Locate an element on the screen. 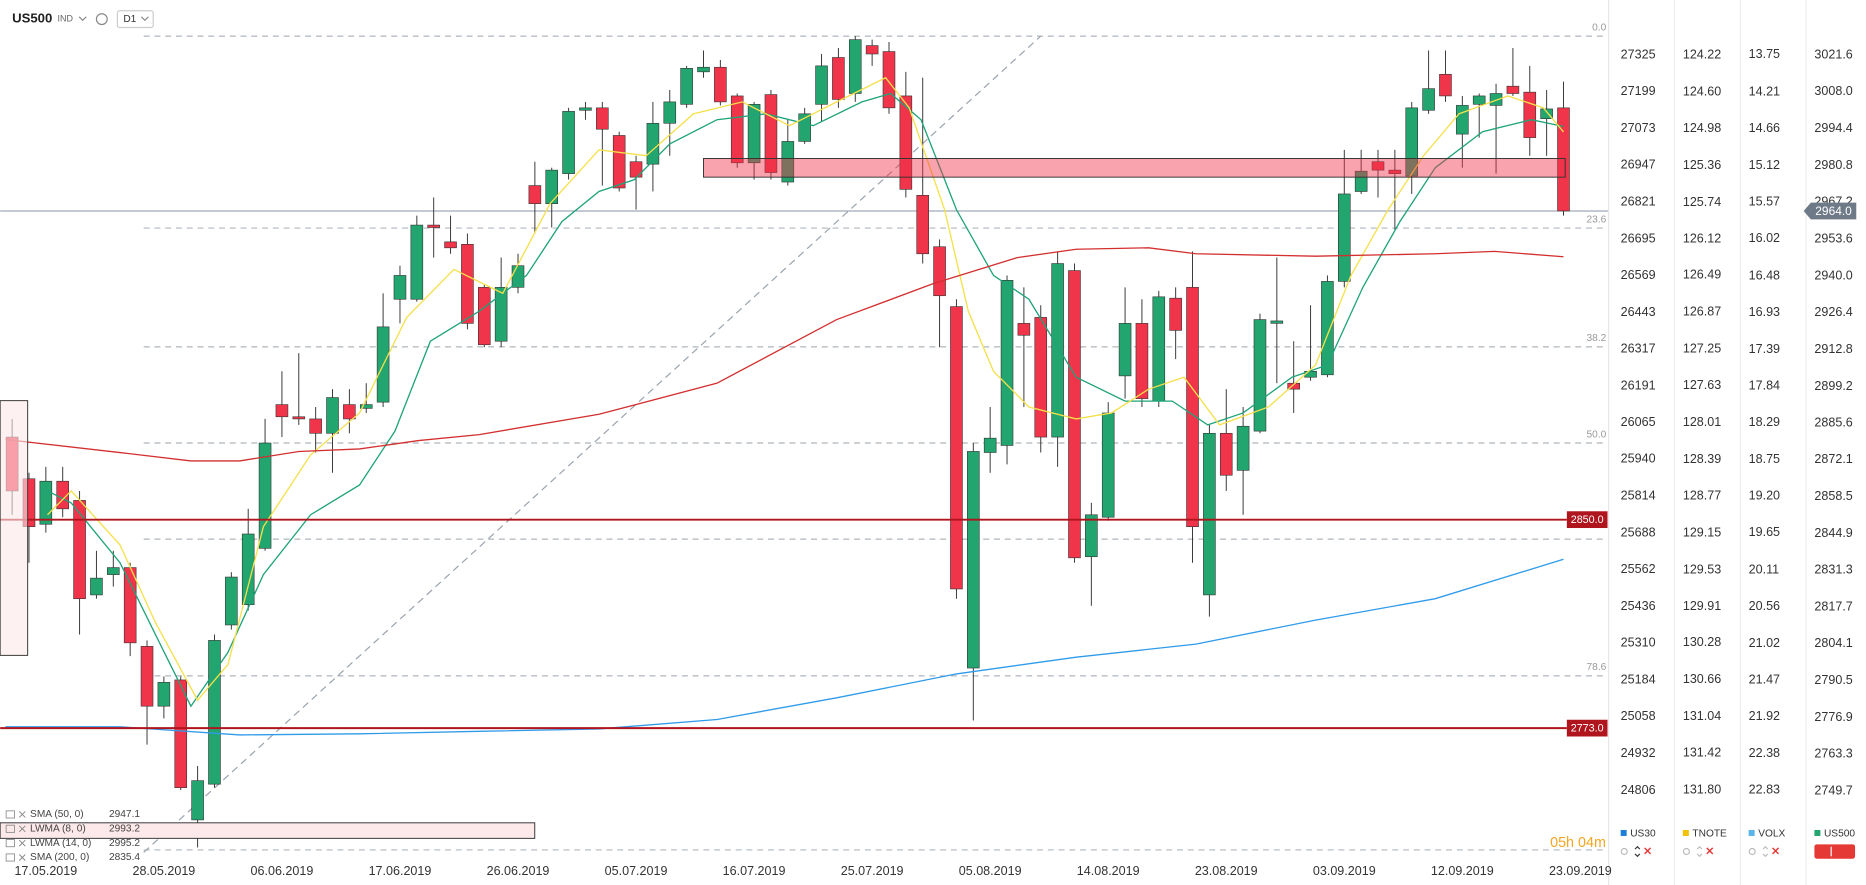 Image resolution: width=1866 pixels, height=885 pixels. current-price-label: 2964.0 is located at coordinates (1833, 211).